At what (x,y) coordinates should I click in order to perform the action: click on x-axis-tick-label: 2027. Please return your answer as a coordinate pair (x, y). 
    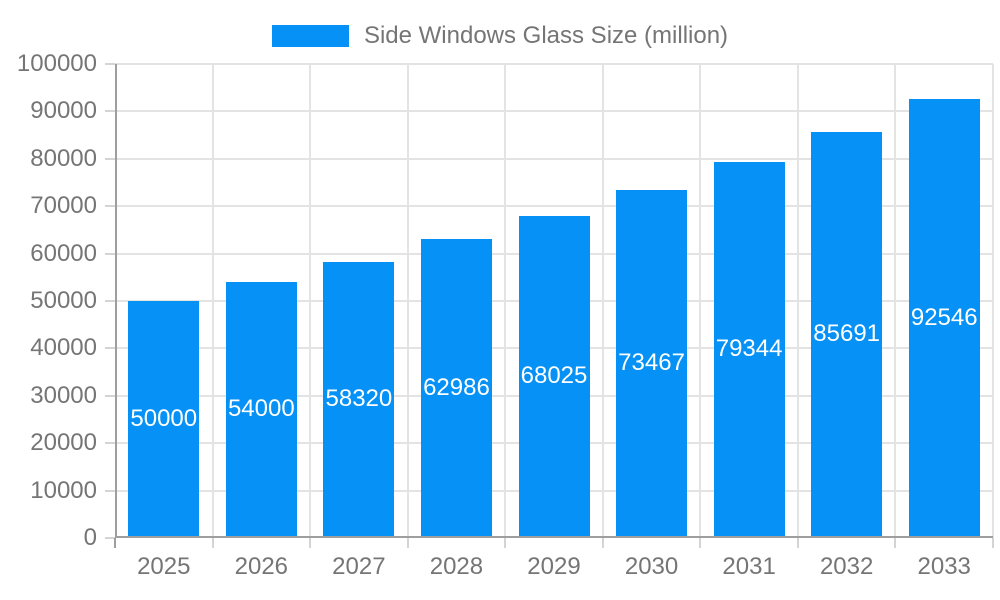
    Looking at the image, I should click on (359, 566).